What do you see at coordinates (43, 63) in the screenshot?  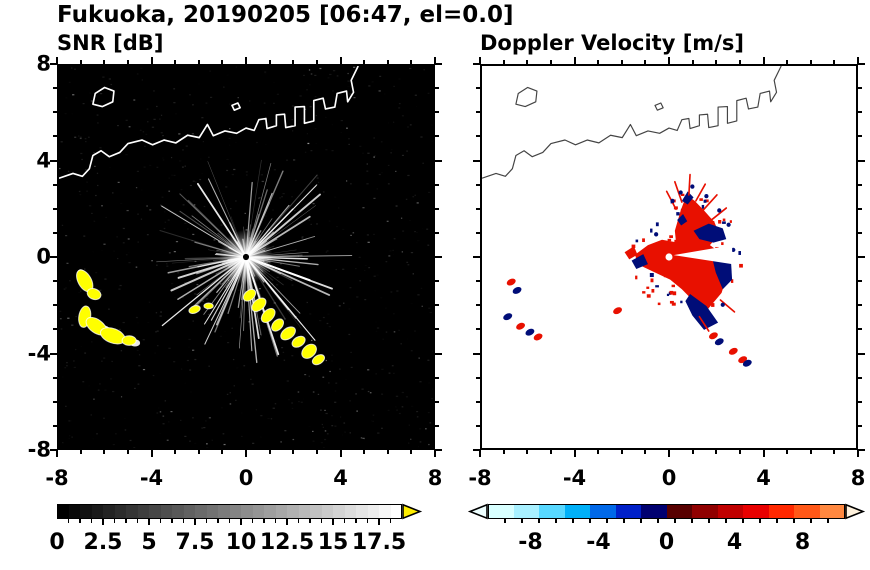 I see `y-axis-tick-label: 8` at bounding box center [43, 63].